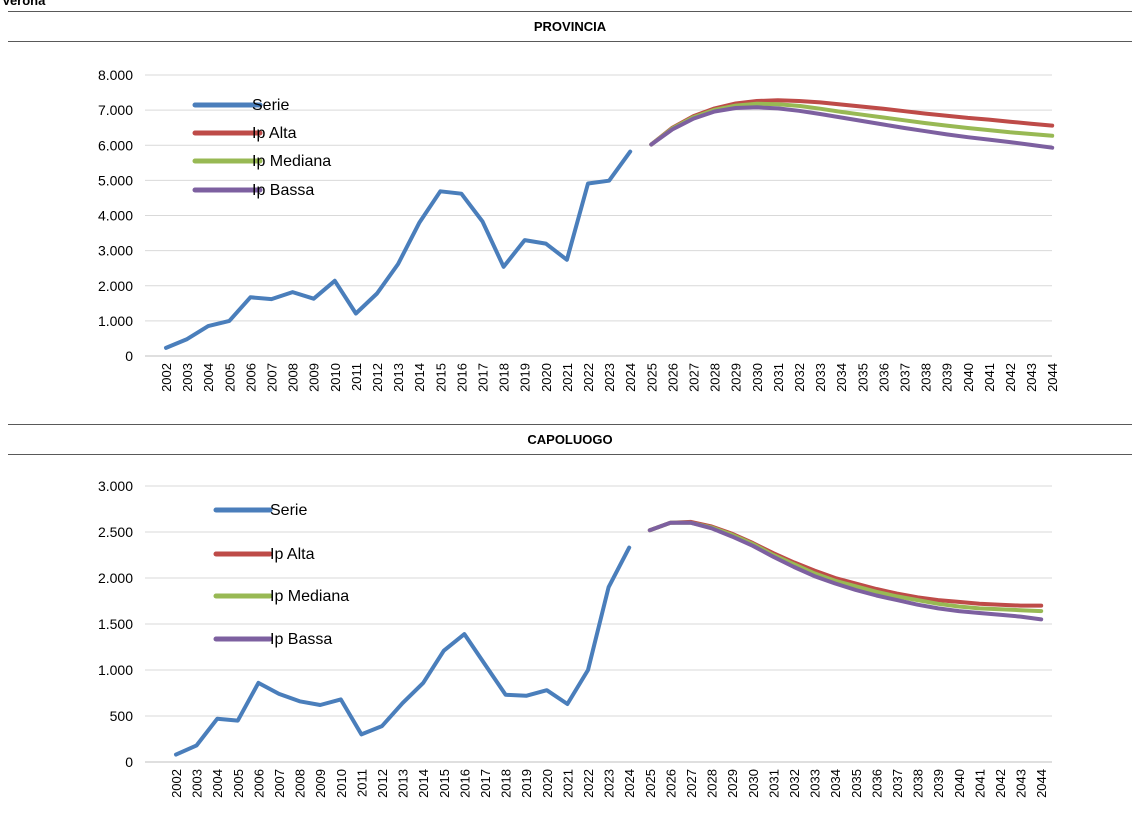 The image size is (1132, 826). Describe the element at coordinates (670, 783) in the screenshot. I see `x-tick-label: 2026` at that location.